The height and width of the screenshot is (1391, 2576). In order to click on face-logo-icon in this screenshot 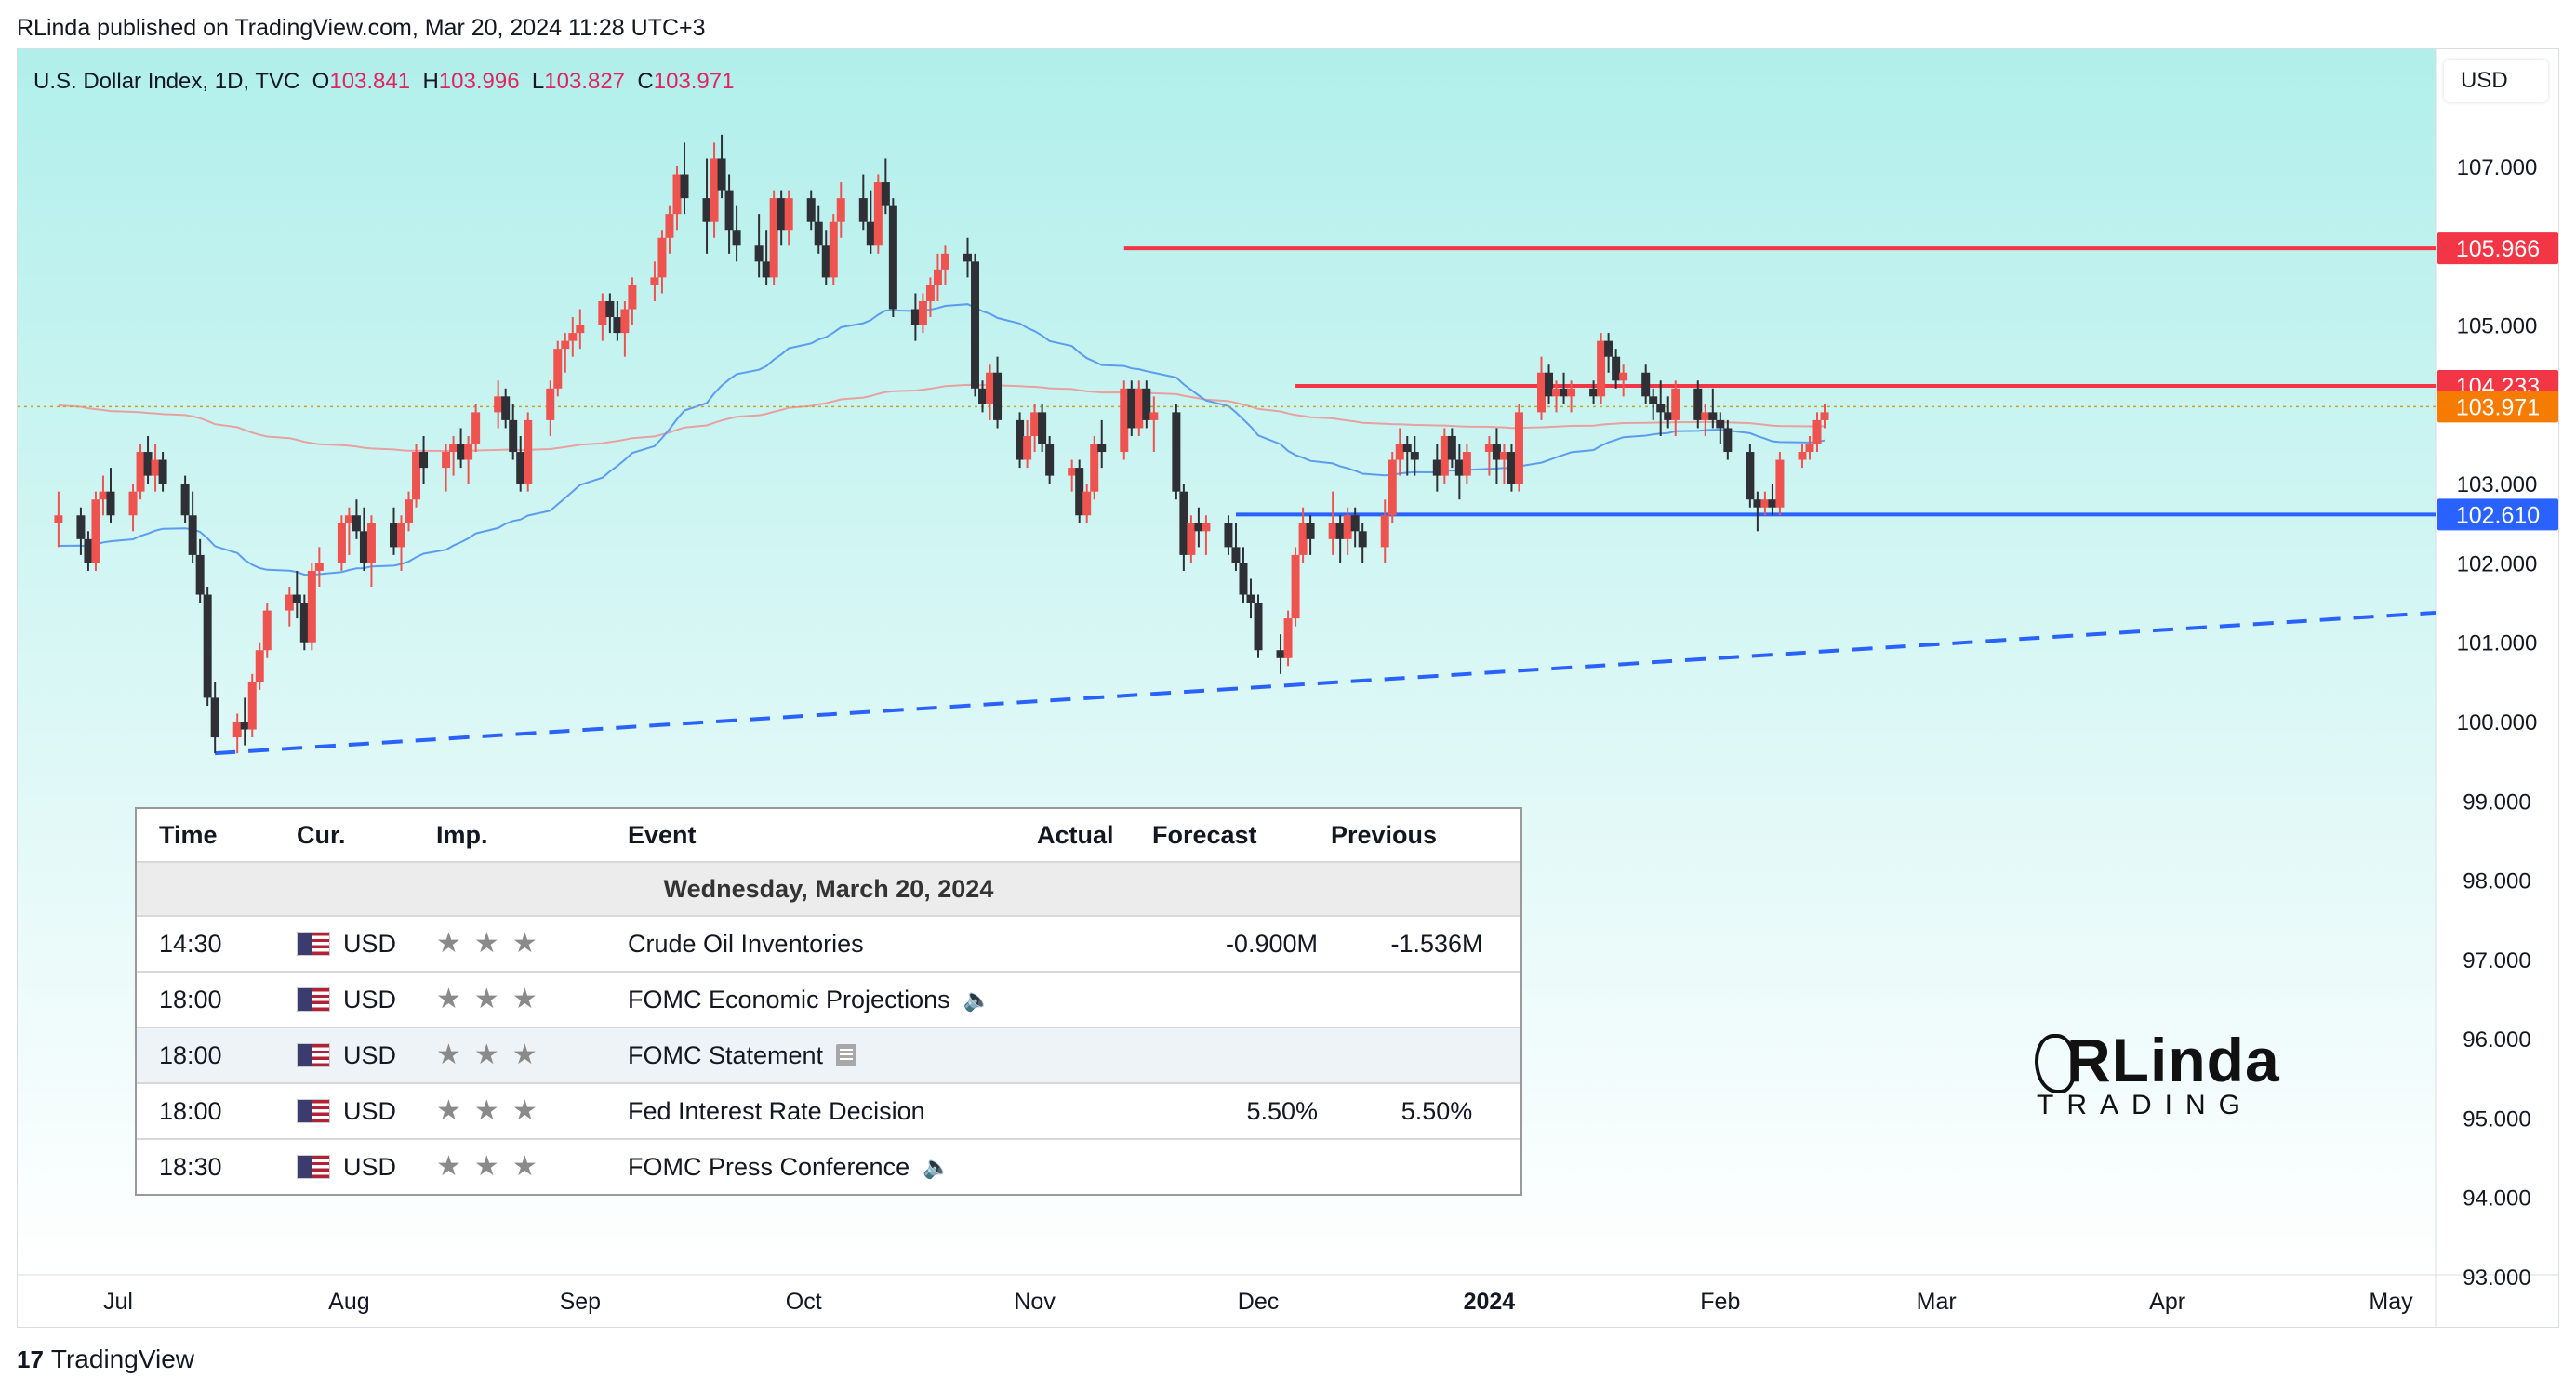, I will do `click(2055, 1063)`.